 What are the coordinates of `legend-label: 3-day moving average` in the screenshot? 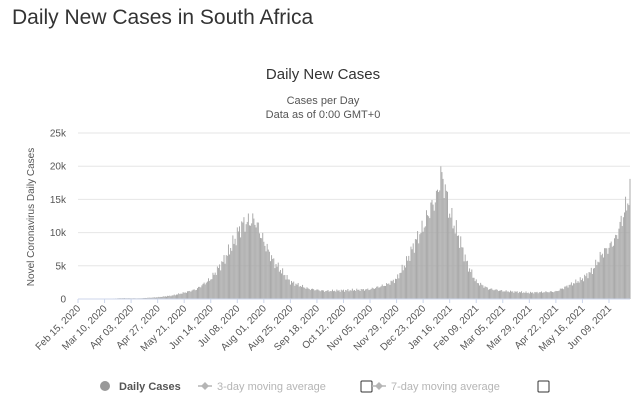 It's located at (271, 387).